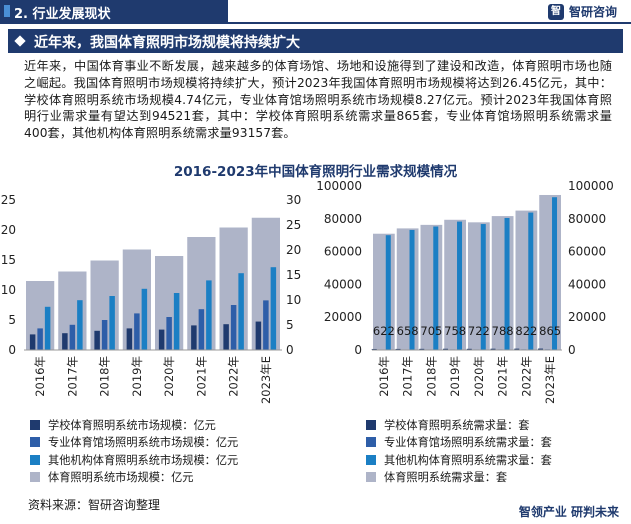 The width and height of the screenshot is (631, 524). Describe the element at coordinates (121, 478) in the screenshot. I see `legend-label: 体育照明系统市场规模：亿元` at that location.